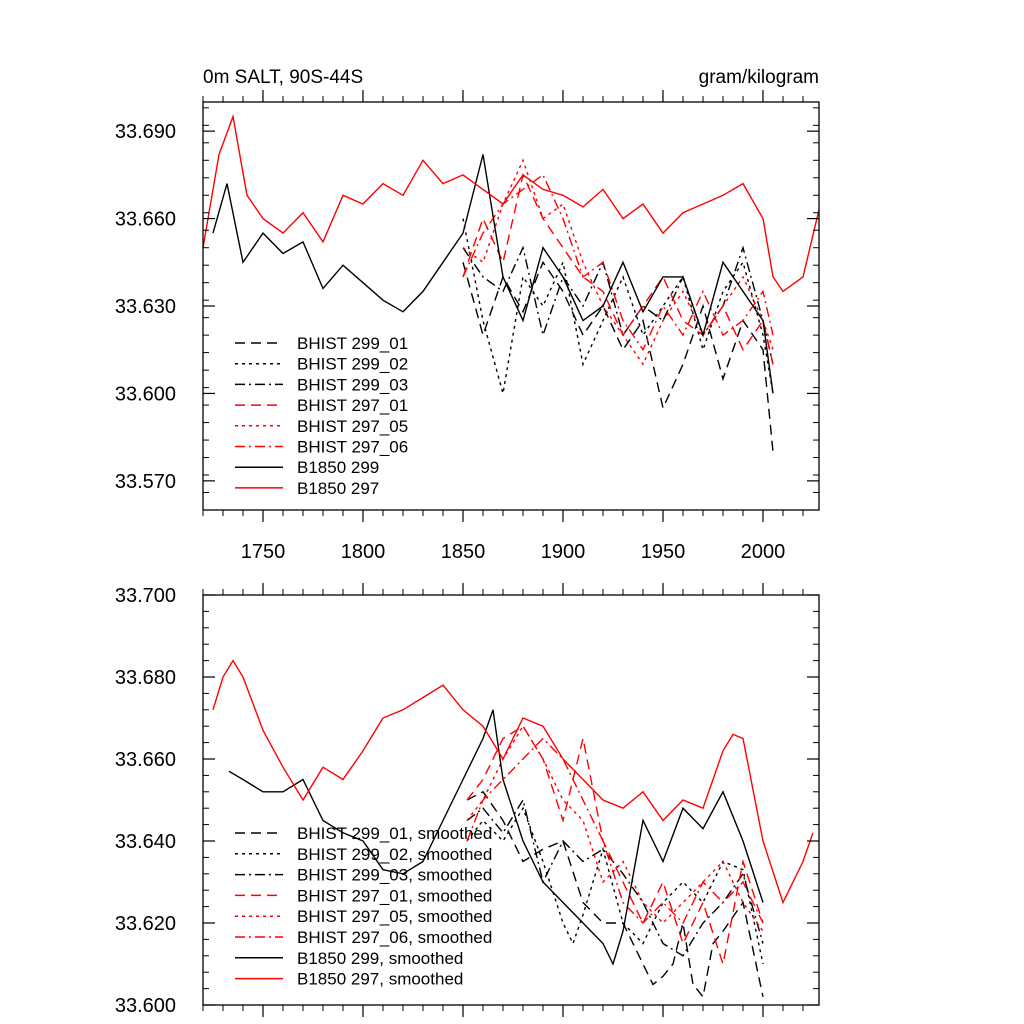 The height and width of the screenshot is (1024, 1024). I want to click on bottom-legend-label-7: B1850 297, smoothed, so click(380, 979).